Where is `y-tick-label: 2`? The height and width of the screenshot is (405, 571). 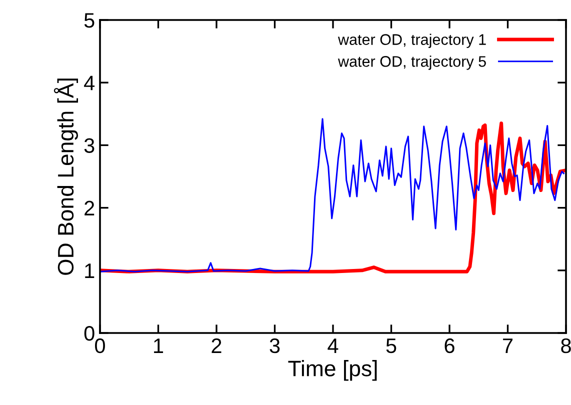 y-tick-label: 2 is located at coordinates (89, 208).